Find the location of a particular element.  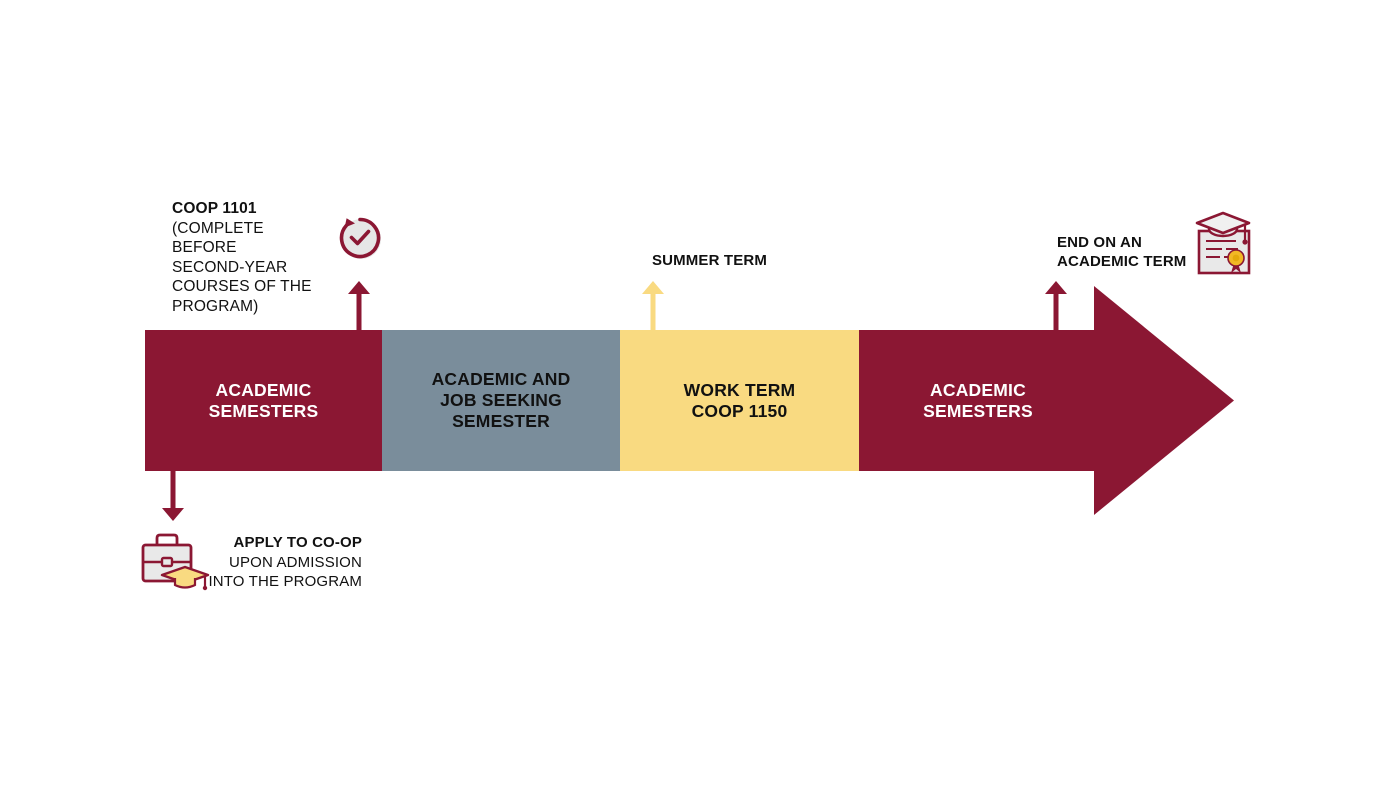

annotation-summer-term: SUMMER TERM is located at coordinates (709, 261).